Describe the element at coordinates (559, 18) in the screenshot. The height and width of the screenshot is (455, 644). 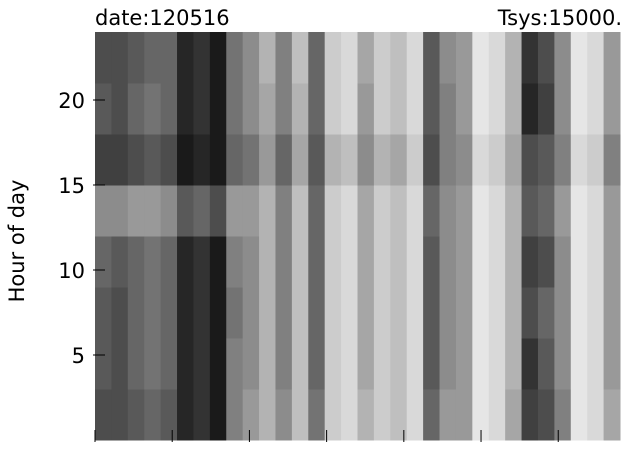
I see `title-right: Tsys:15000.` at that location.